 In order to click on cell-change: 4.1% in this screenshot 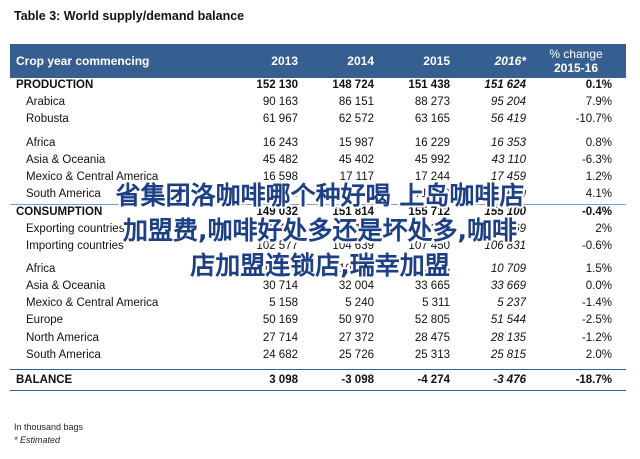, I will do `click(598, 194)`.